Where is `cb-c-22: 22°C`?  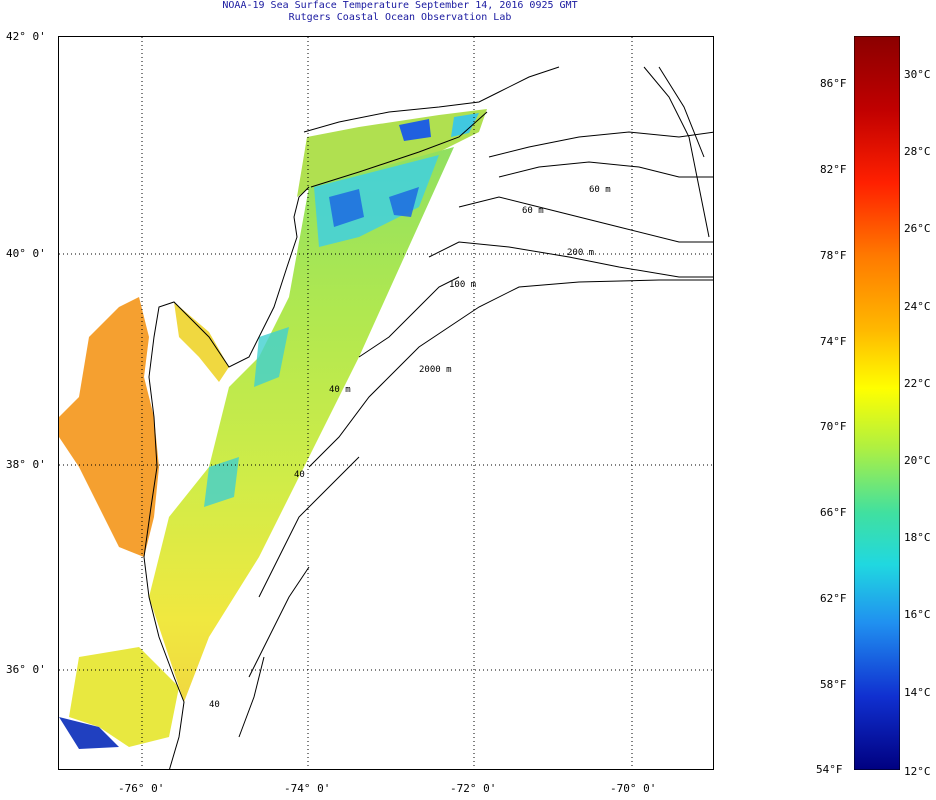 cb-c-22: 22°C is located at coordinates (917, 383).